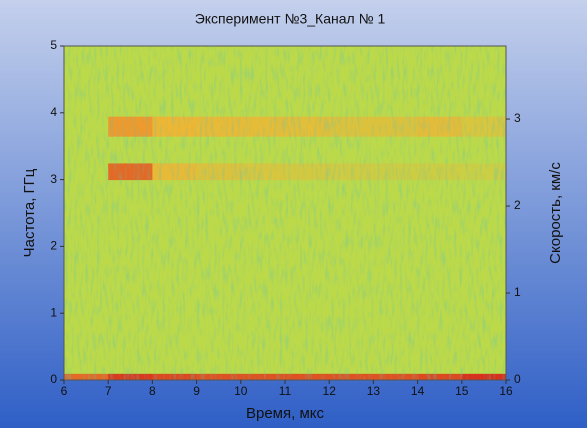  I want to click on y-tick-label: 2, so click(53, 246).